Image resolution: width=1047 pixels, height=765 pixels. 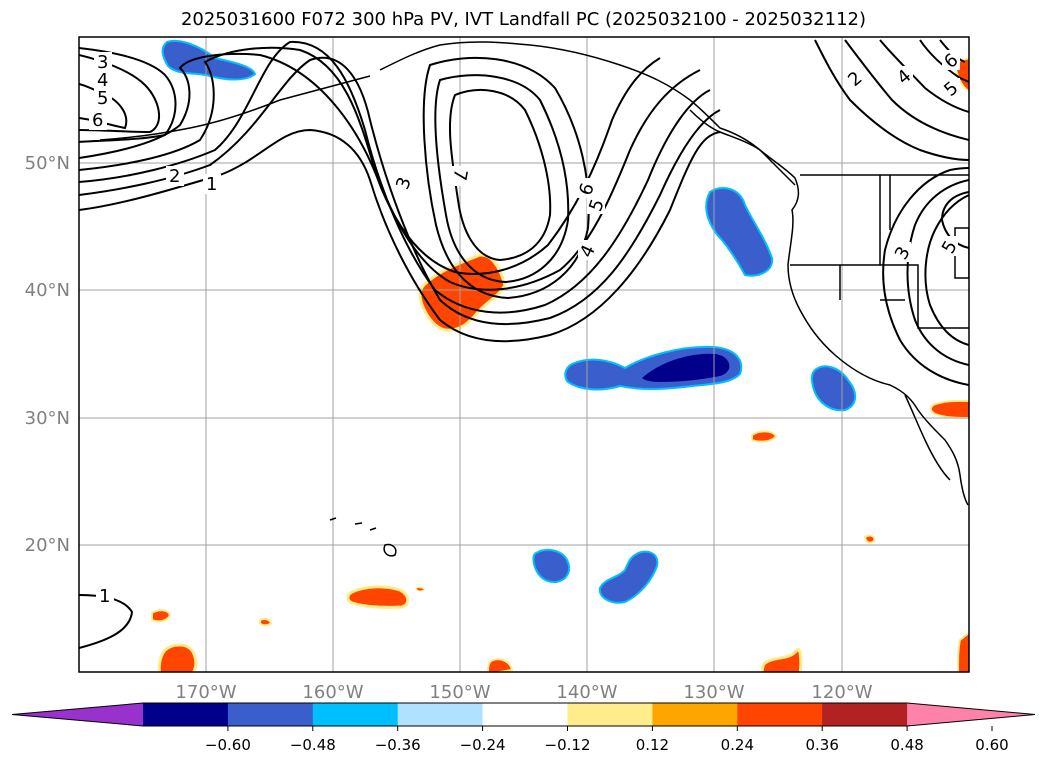 I want to click on contour-label: 4, so click(x=102, y=80).